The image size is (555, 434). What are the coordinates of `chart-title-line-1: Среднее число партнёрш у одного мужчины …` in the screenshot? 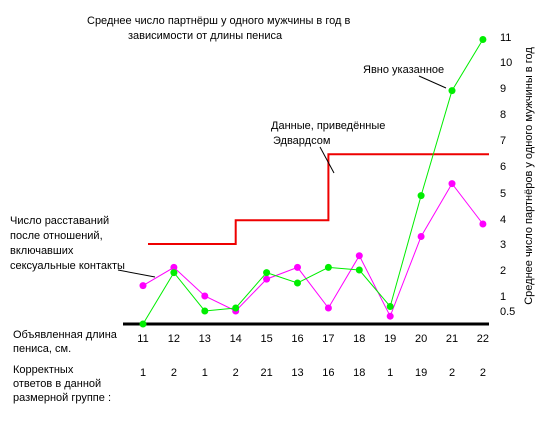 It's located at (218, 21).